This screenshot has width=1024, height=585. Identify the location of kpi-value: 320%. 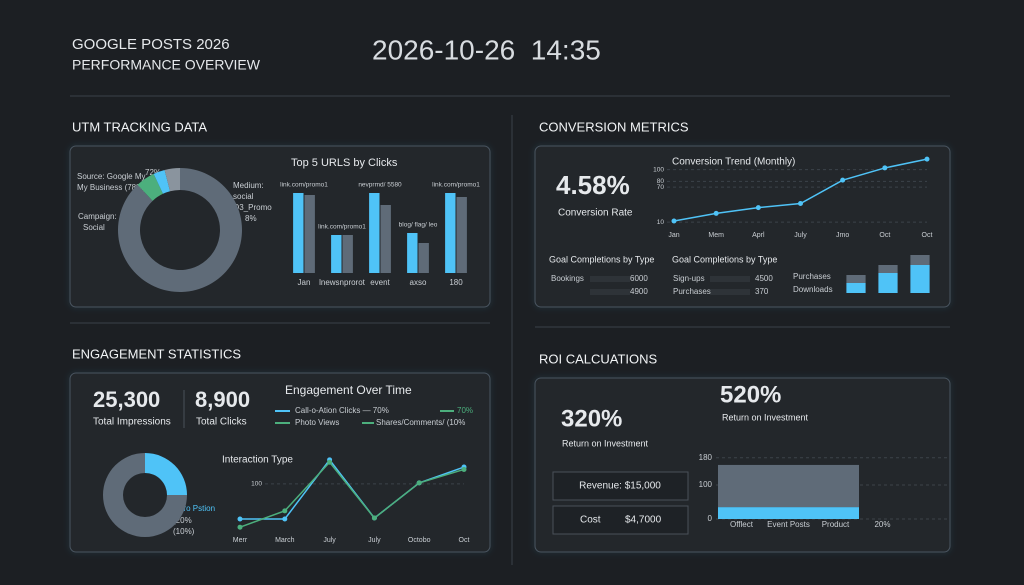
(591, 418).